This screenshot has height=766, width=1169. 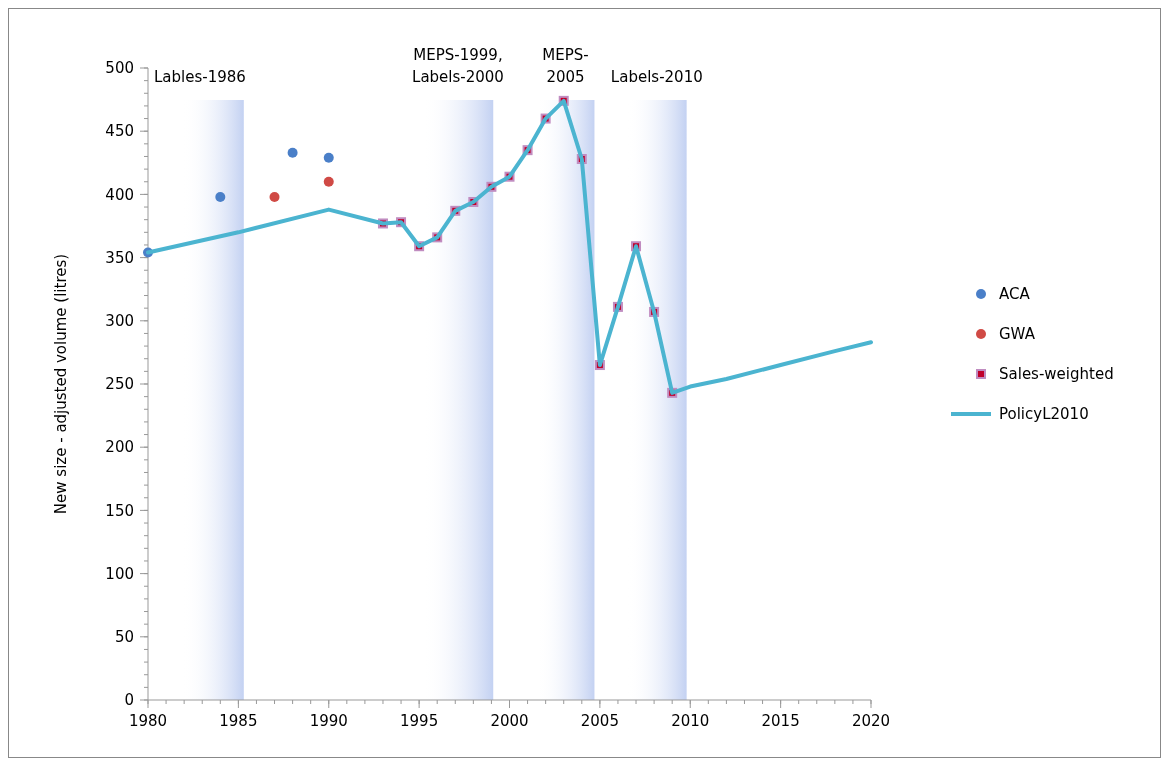 I want to click on y-tick-label: 150, so click(x=119, y=510).